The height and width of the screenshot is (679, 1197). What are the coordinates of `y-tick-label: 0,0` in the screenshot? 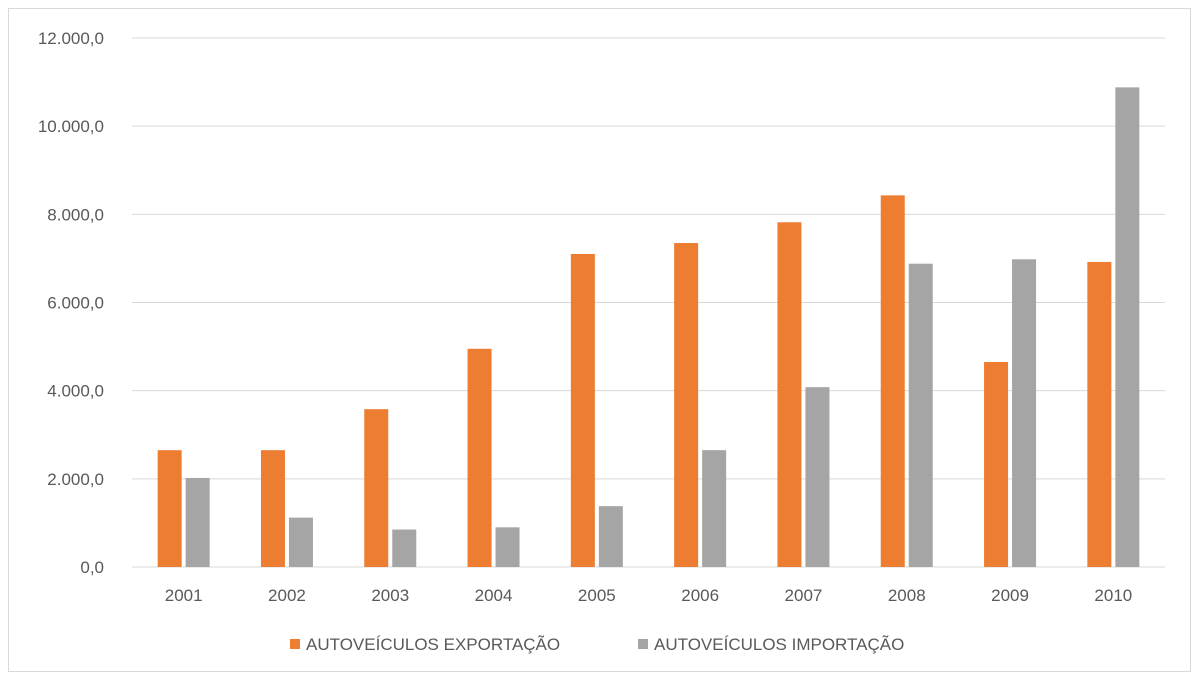 It's located at (92, 567).